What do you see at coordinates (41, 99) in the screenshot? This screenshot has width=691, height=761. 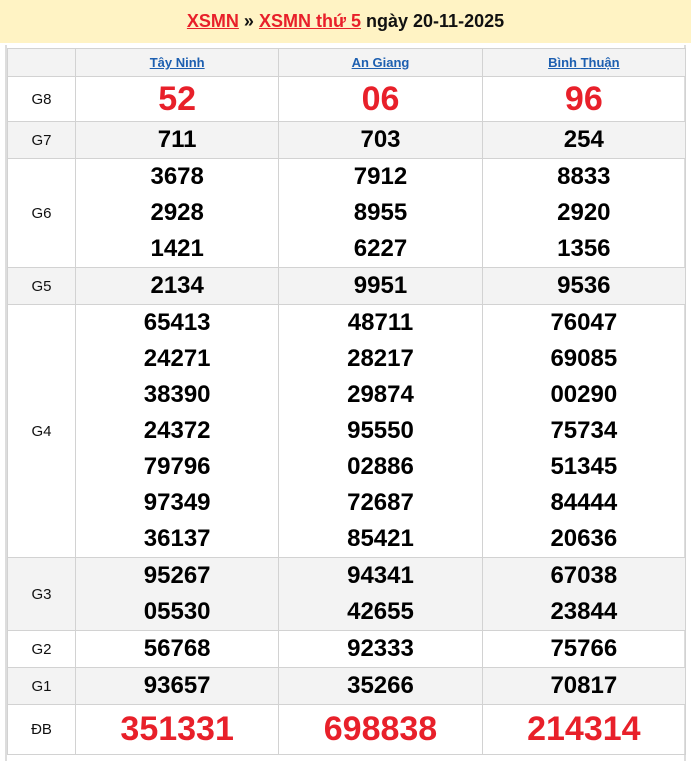 I see `prize-label: G8` at bounding box center [41, 99].